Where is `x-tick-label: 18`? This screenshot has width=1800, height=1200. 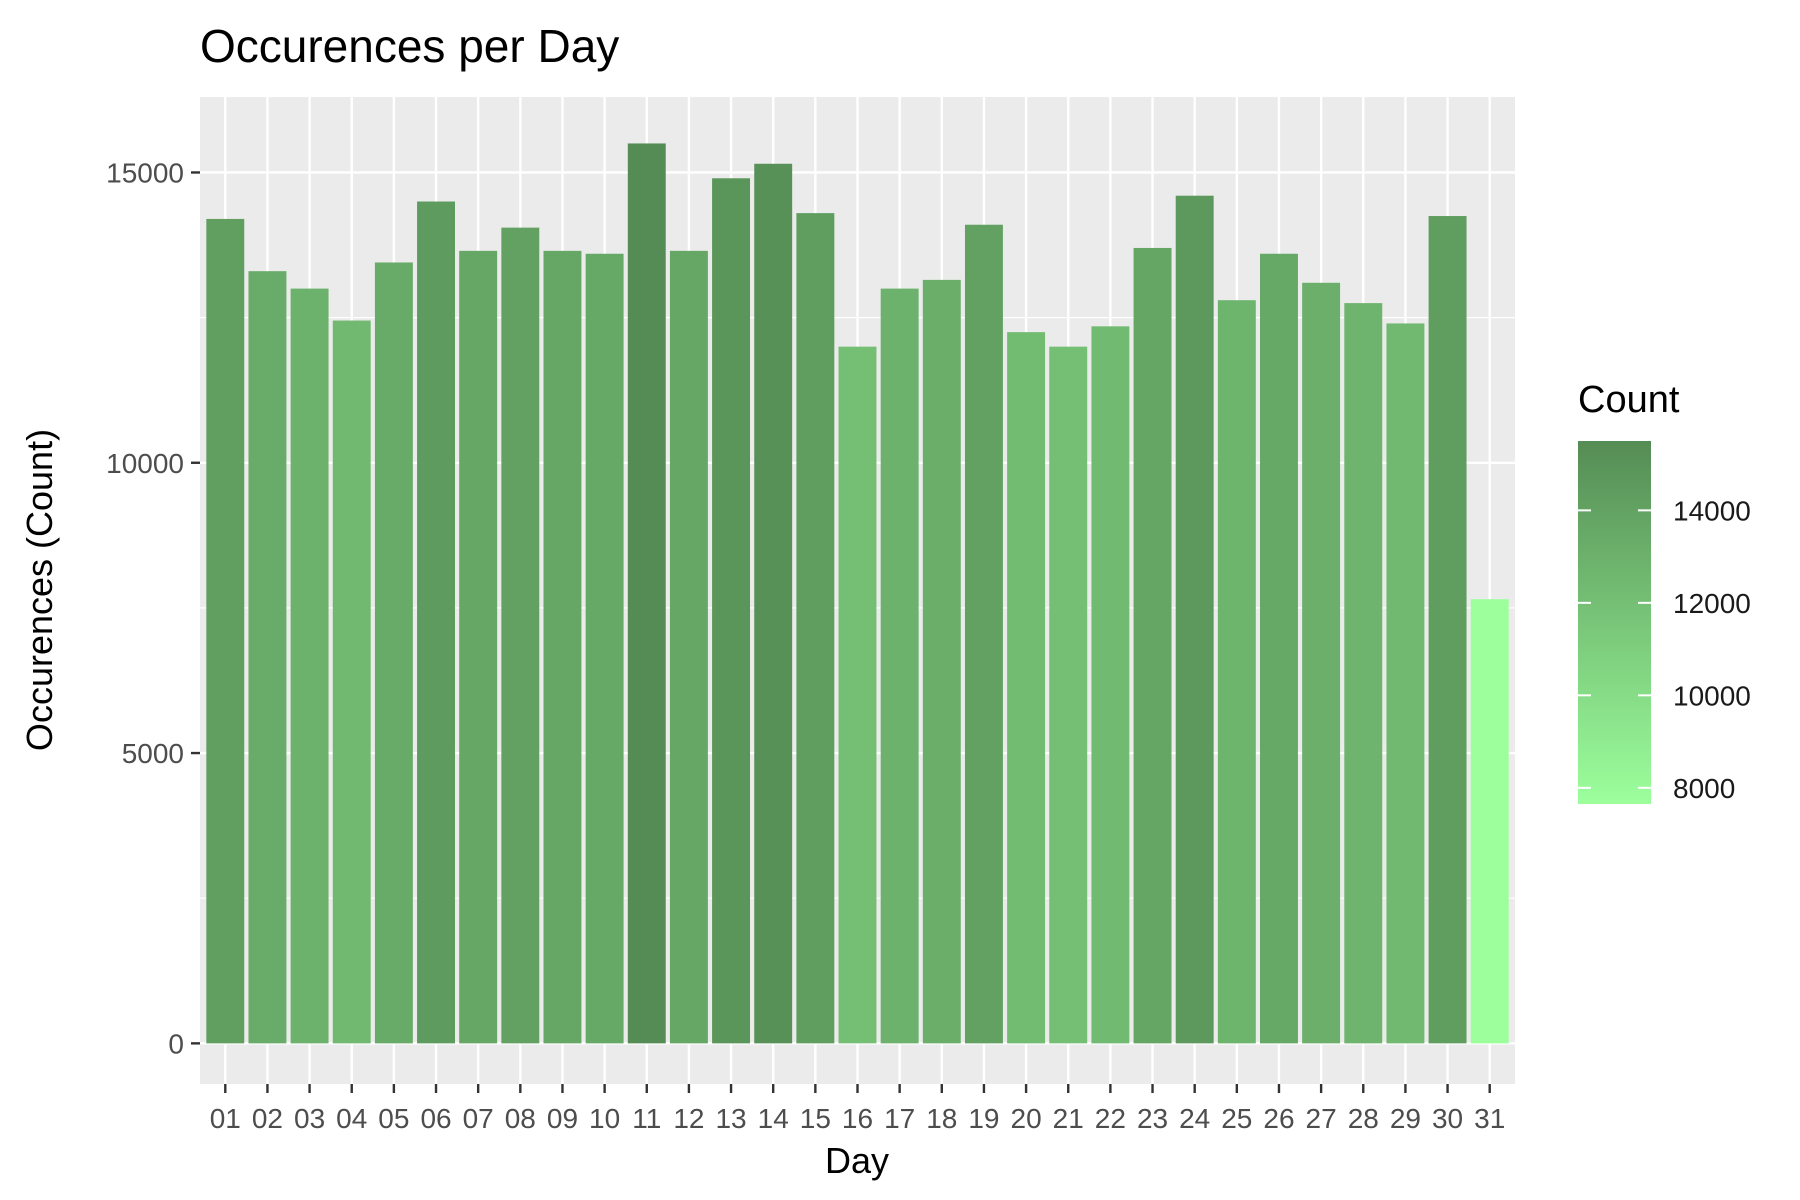 x-tick-label: 18 is located at coordinates (941, 1118).